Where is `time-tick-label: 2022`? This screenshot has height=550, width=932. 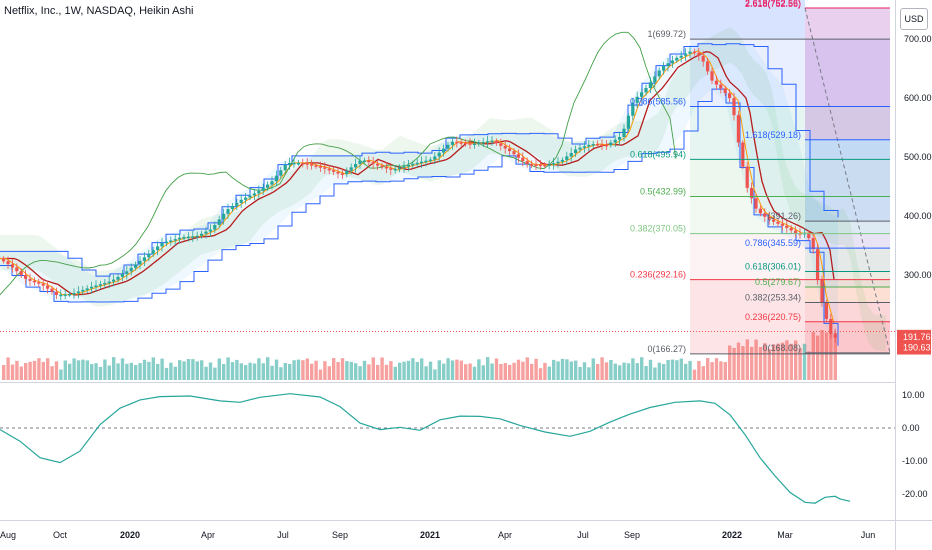 time-tick-label: 2022 is located at coordinates (732, 535).